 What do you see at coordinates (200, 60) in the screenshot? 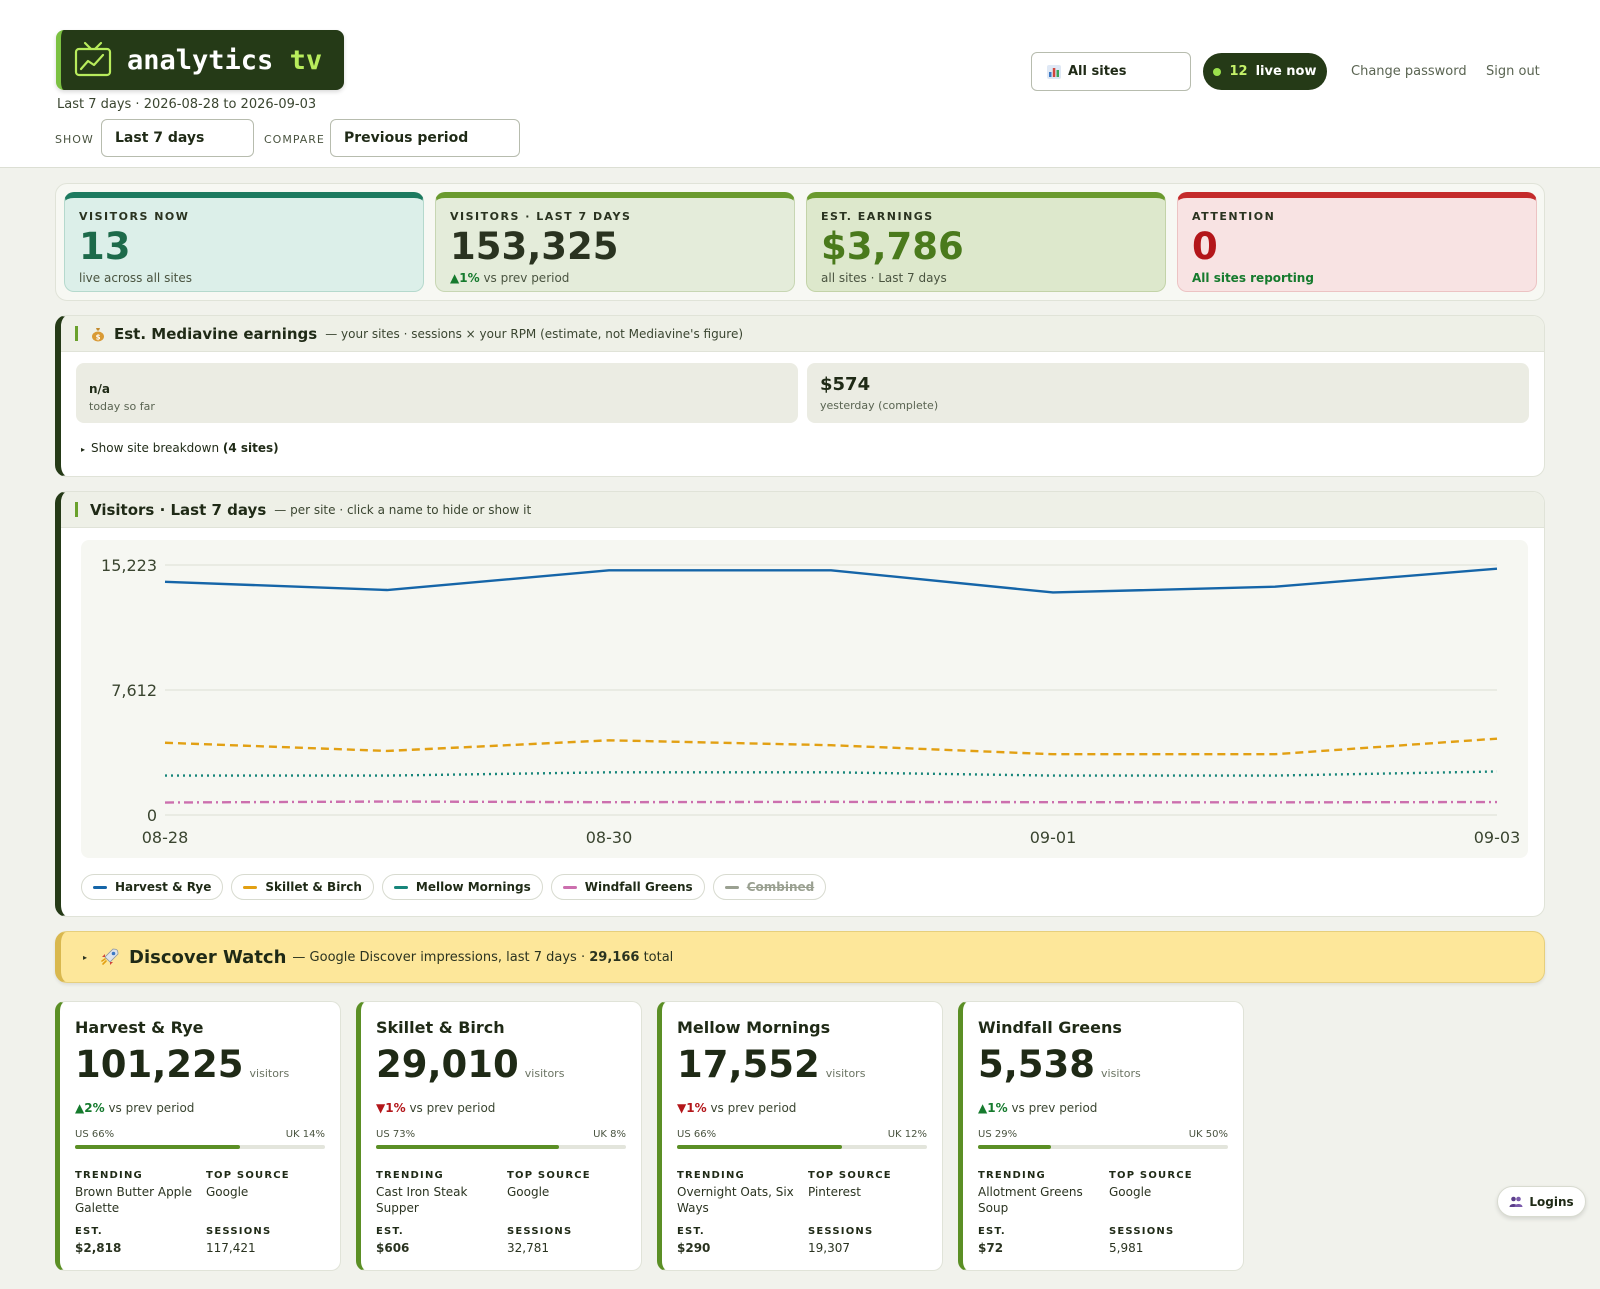
I see `app-logo: analytics tv` at bounding box center [200, 60].